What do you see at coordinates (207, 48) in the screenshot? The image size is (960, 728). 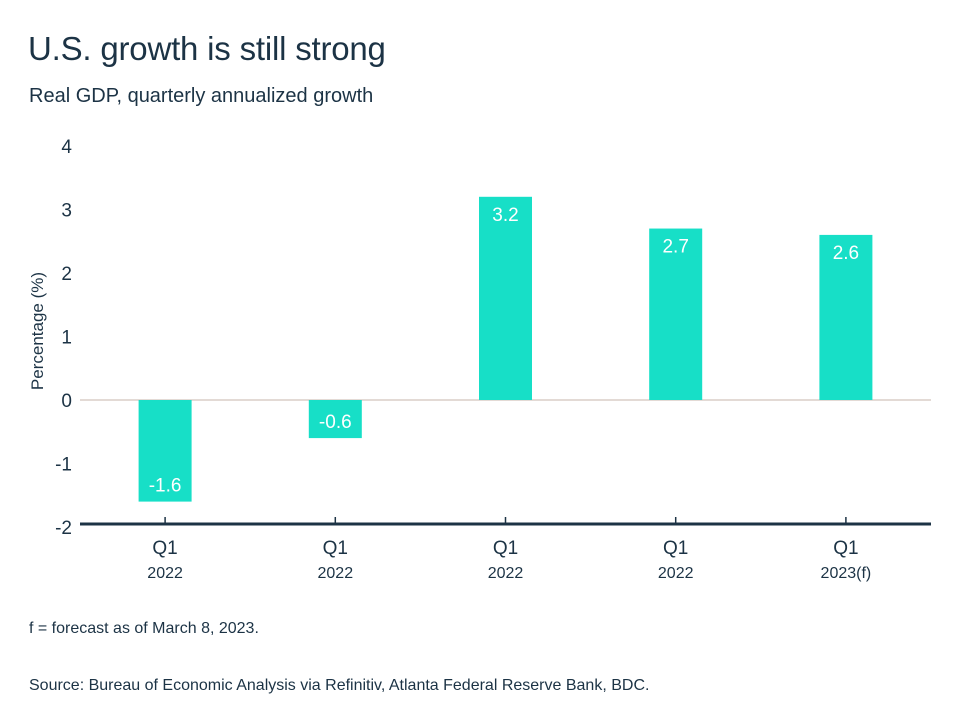 I see `chart-title: U.S. growth is still strong` at bounding box center [207, 48].